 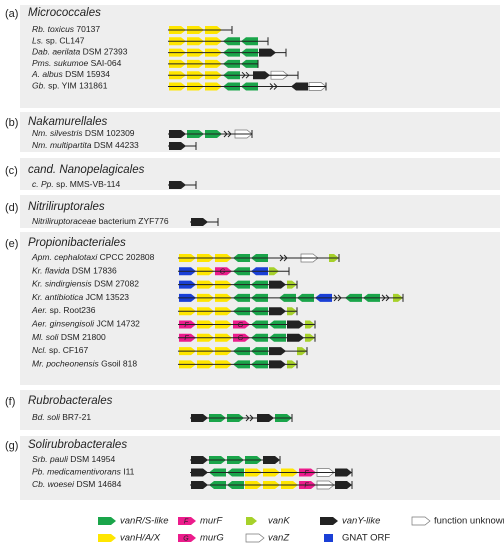 I want to click on legend-label: vanH/A/X, so click(x=140, y=538).